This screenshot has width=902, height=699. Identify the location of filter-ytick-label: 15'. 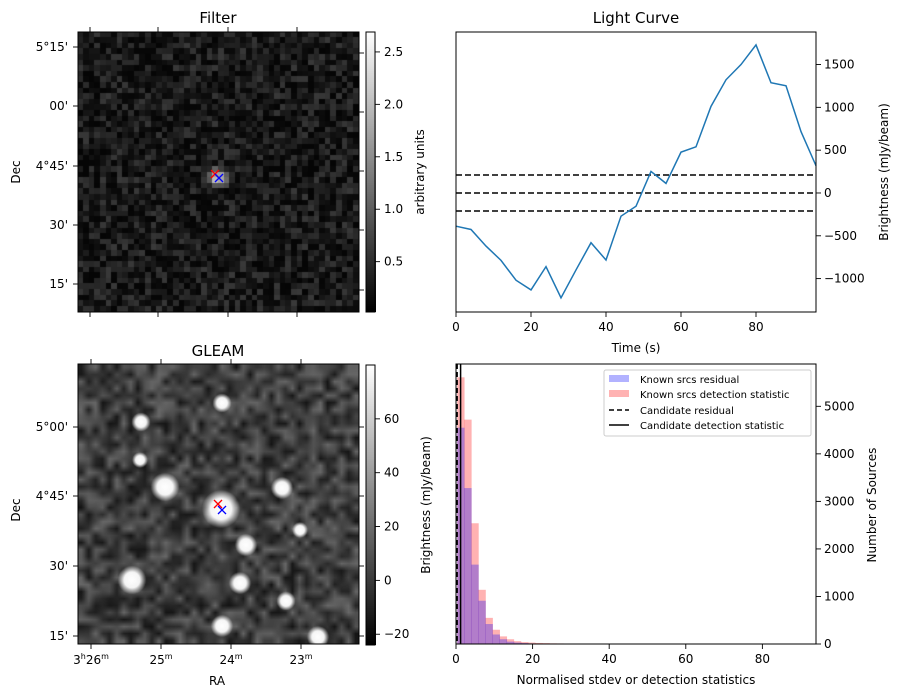
(58, 284).